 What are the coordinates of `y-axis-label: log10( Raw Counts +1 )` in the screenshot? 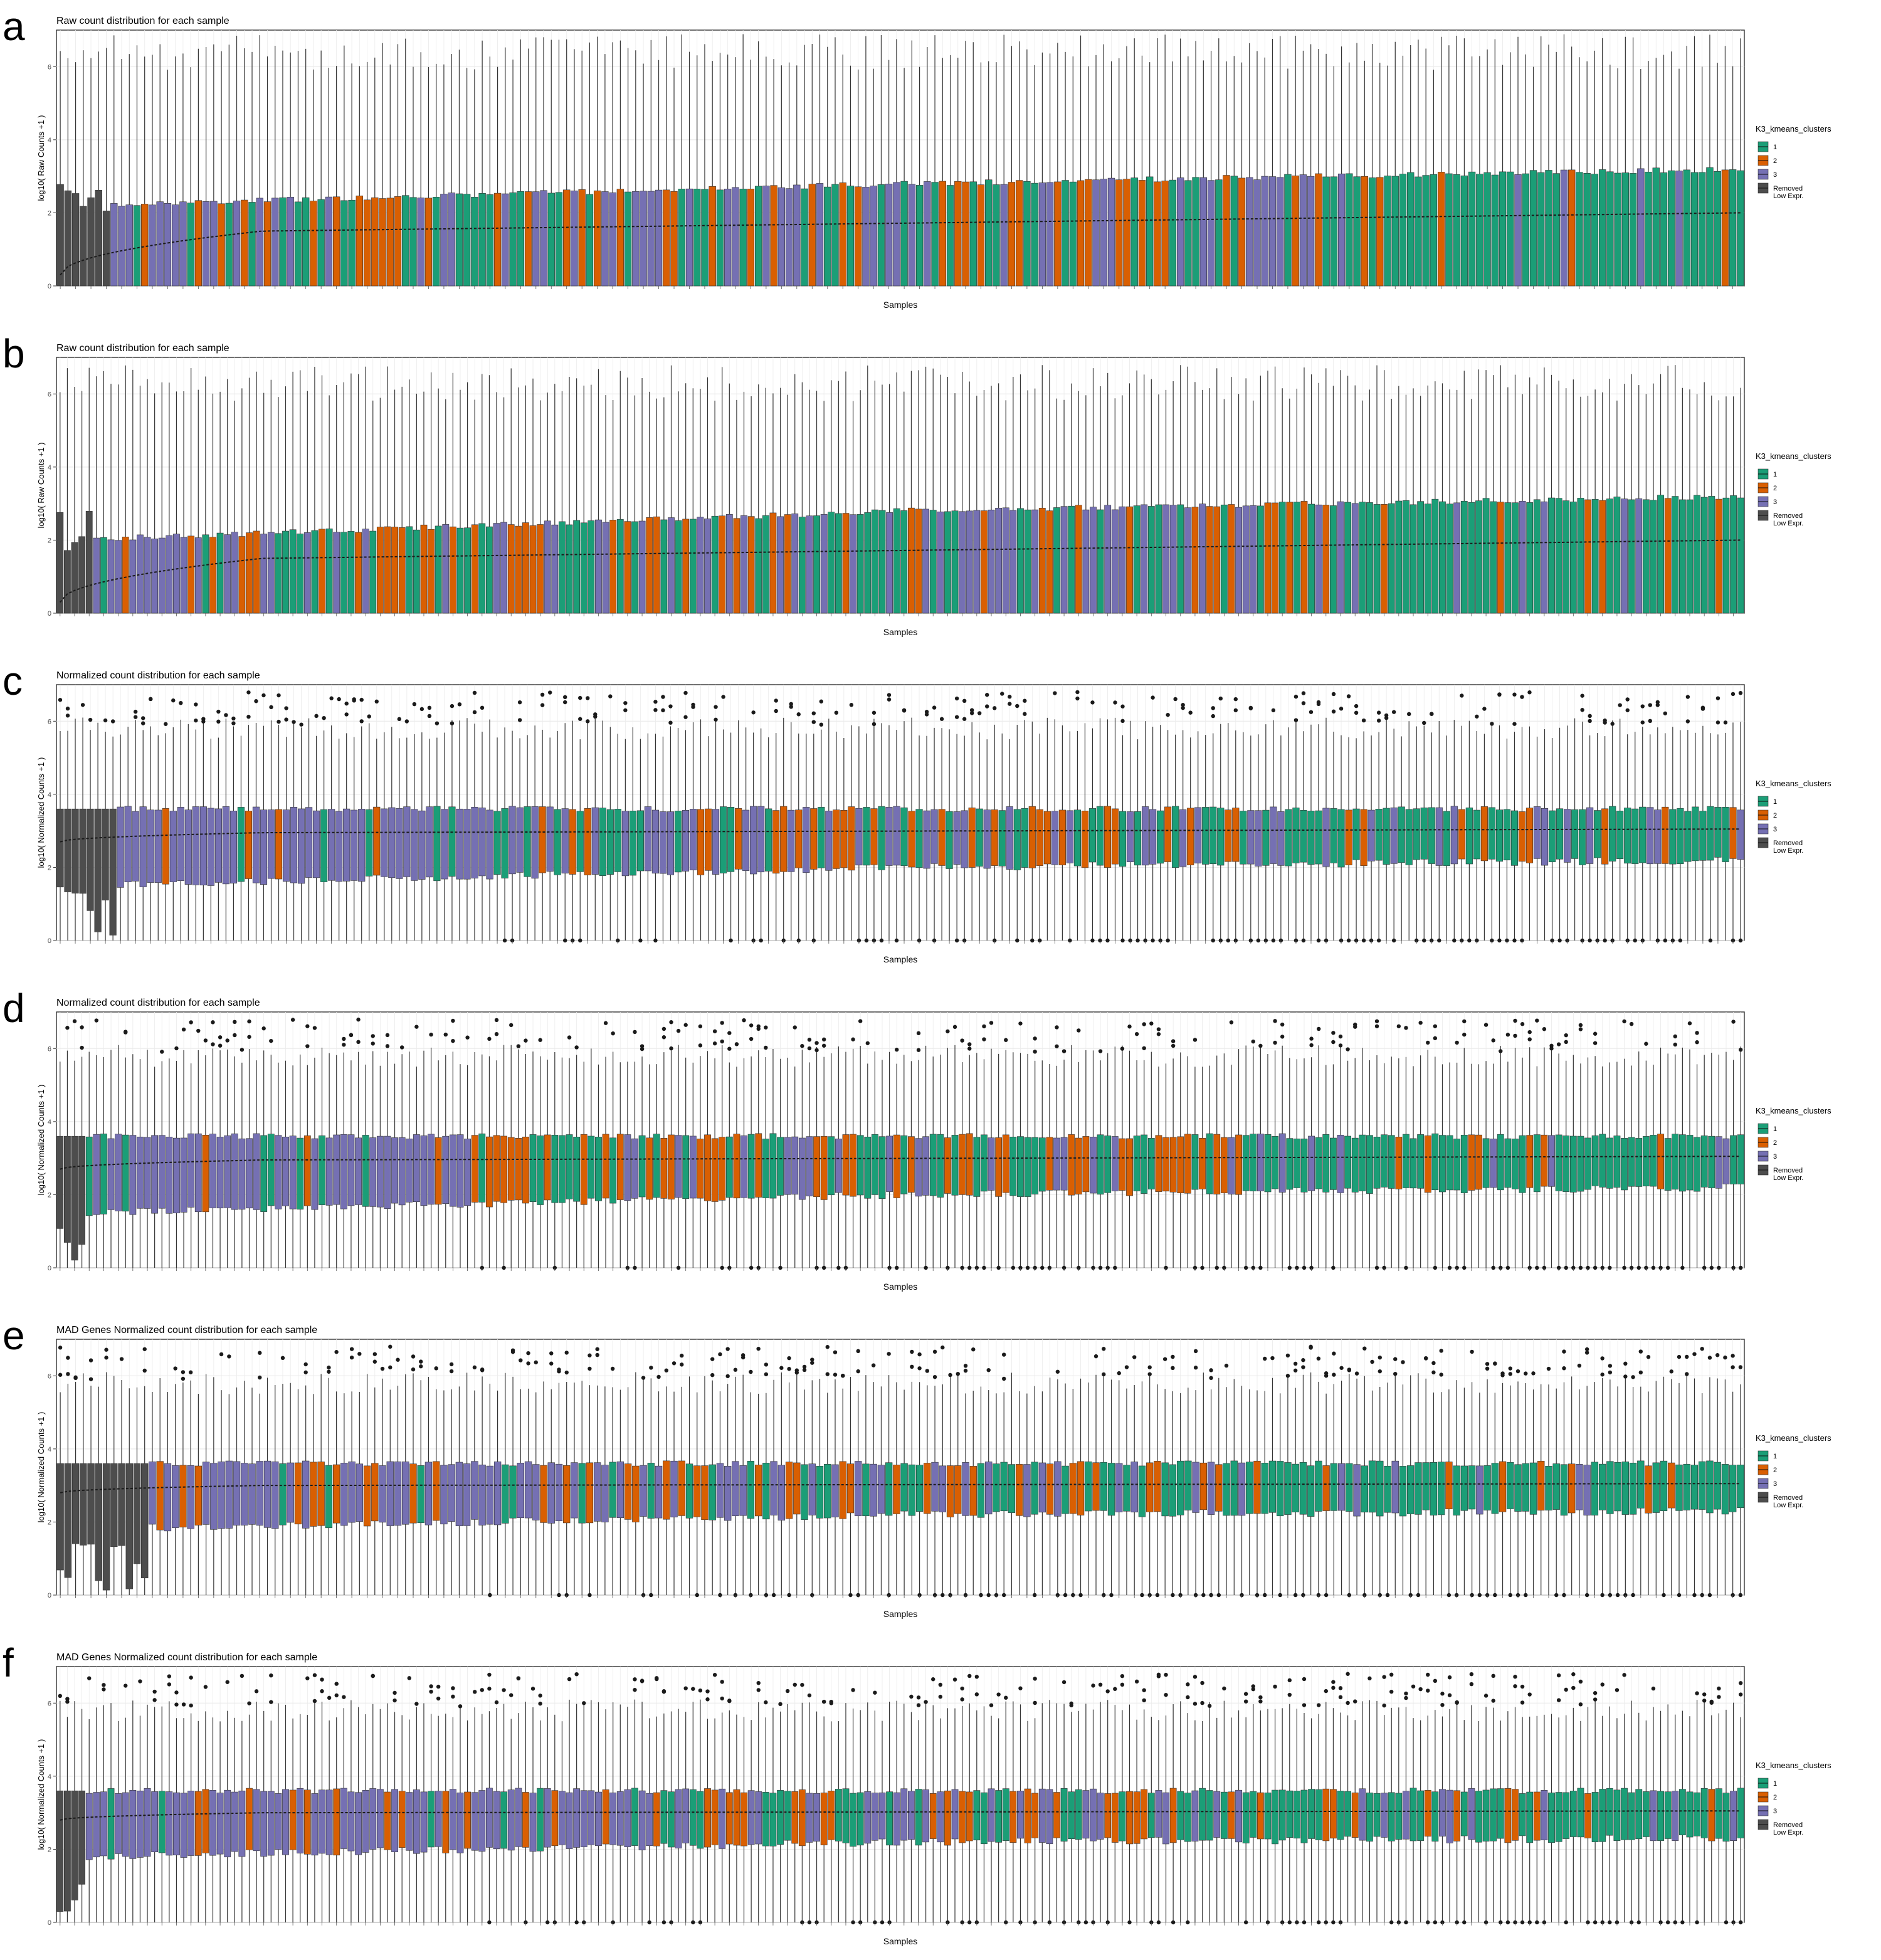 It's located at (41, 486).